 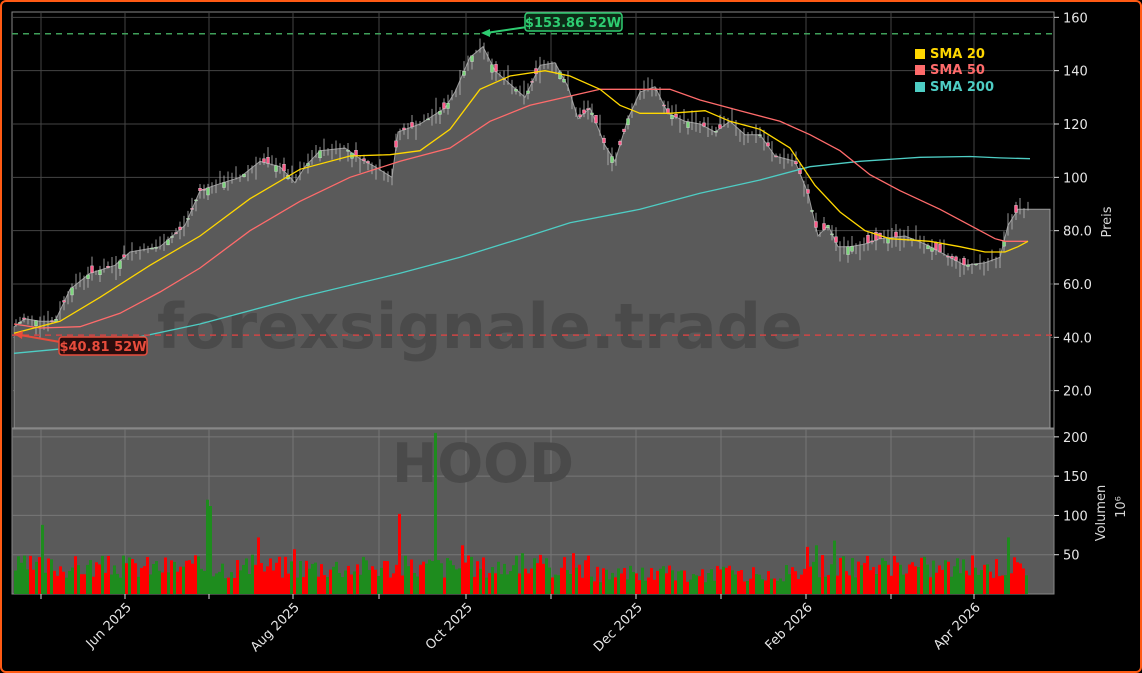 I want to click on volume-axis: 200 150 100 50, so click(x=1071, y=497).